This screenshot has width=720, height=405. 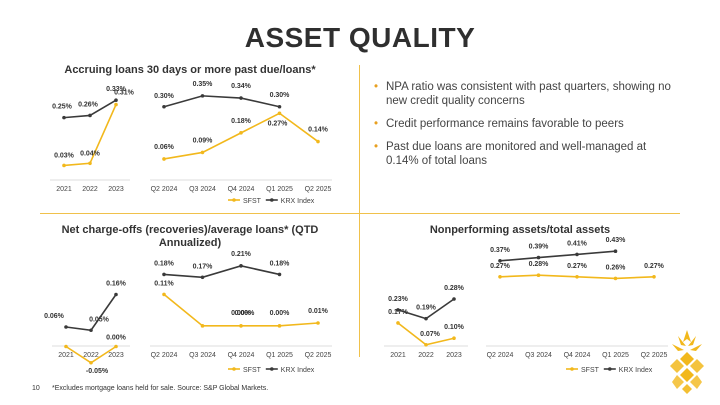 What do you see at coordinates (97, 371) in the screenshot?
I see `data-label: -0.05%` at bounding box center [97, 371].